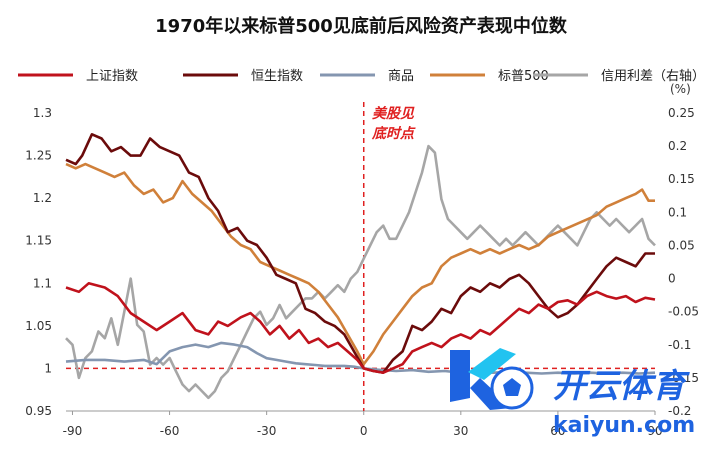 Image resolution: width=722 pixels, height=458 pixels. I want to click on left-tick-label: 1.25, so click(38, 156).